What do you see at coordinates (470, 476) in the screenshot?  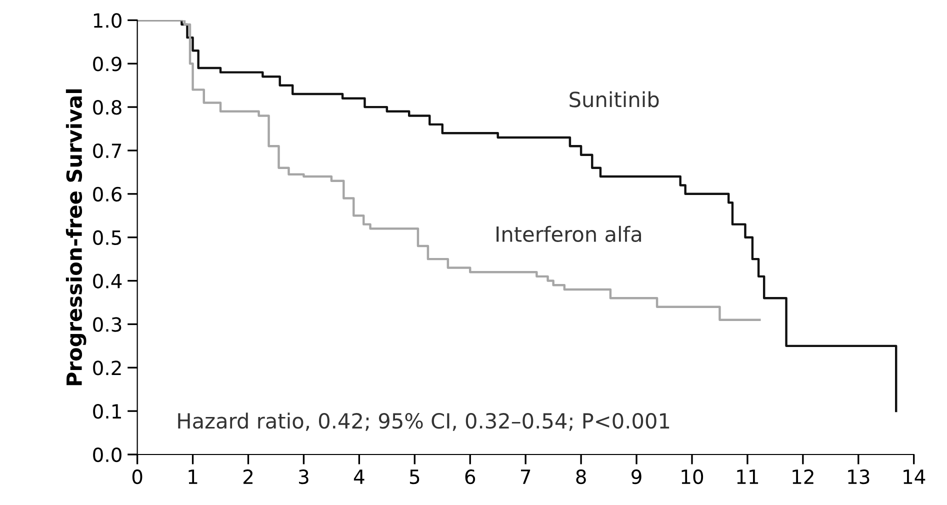 I see `x-tick-label: 6` at bounding box center [470, 476].